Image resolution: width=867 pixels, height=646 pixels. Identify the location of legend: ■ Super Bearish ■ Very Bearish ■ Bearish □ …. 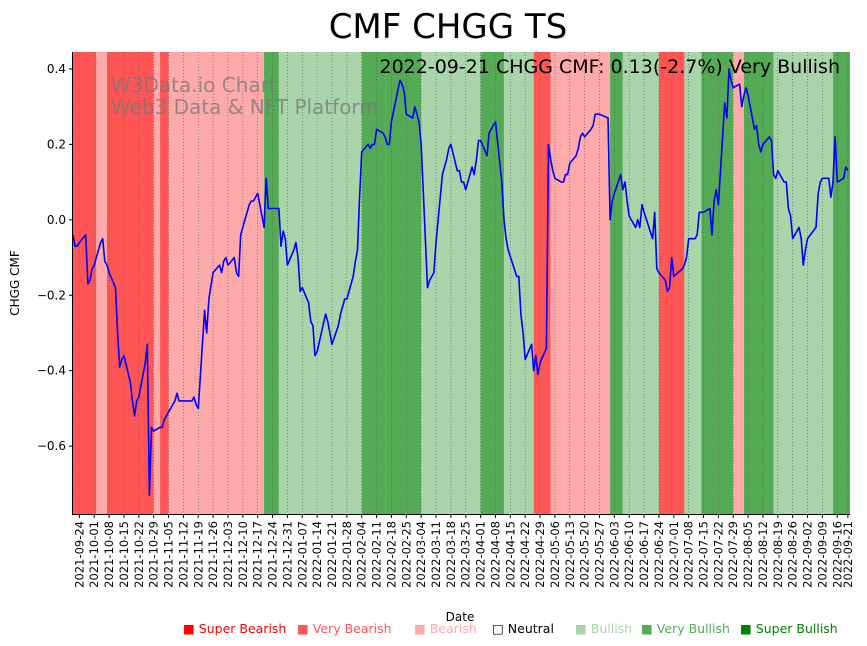
(510, 628).